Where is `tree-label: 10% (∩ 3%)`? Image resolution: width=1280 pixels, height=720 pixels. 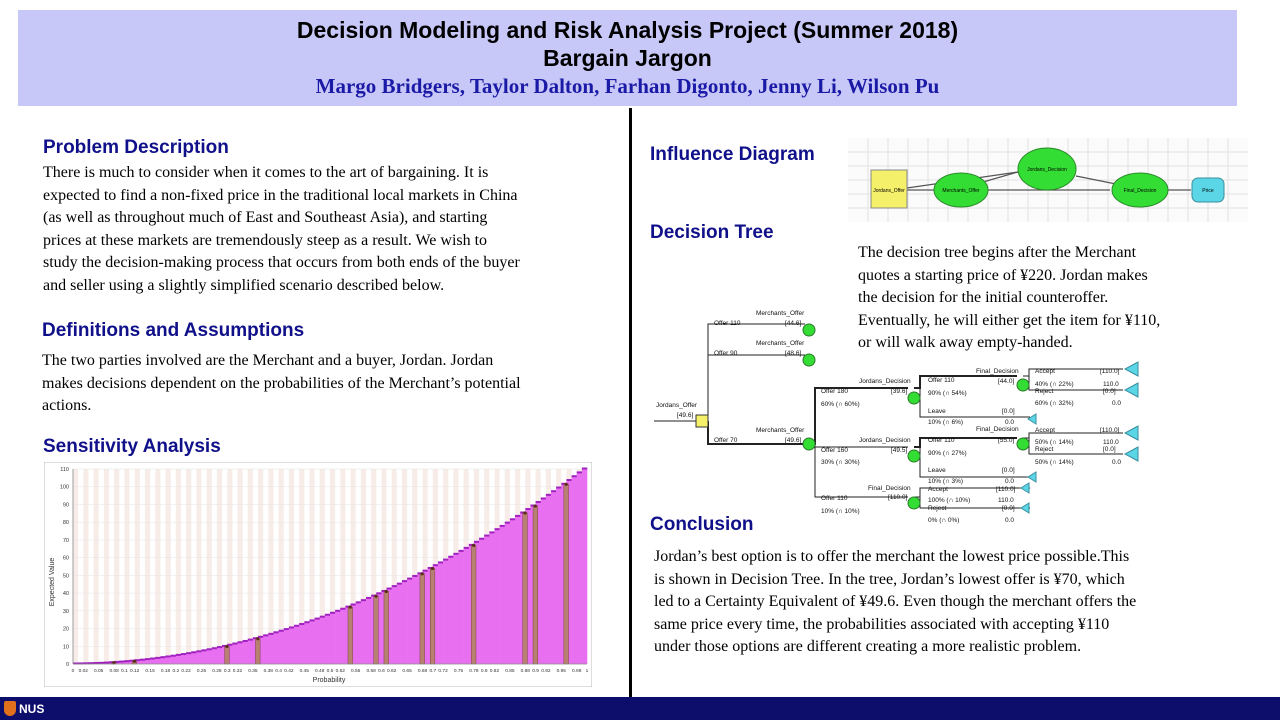
tree-label: 10% (∩ 3%) is located at coordinates (945, 481).